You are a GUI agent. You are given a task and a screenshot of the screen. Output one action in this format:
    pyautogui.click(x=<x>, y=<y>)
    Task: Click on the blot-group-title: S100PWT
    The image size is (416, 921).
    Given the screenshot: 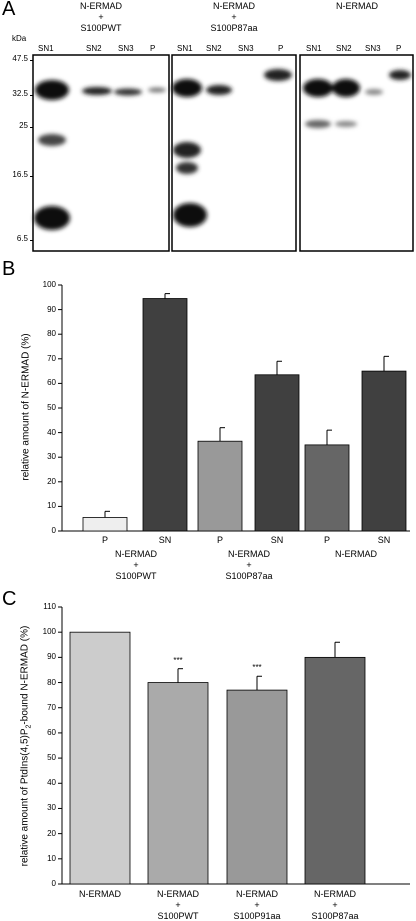 What is the action you would take?
    pyautogui.click(x=101, y=28)
    